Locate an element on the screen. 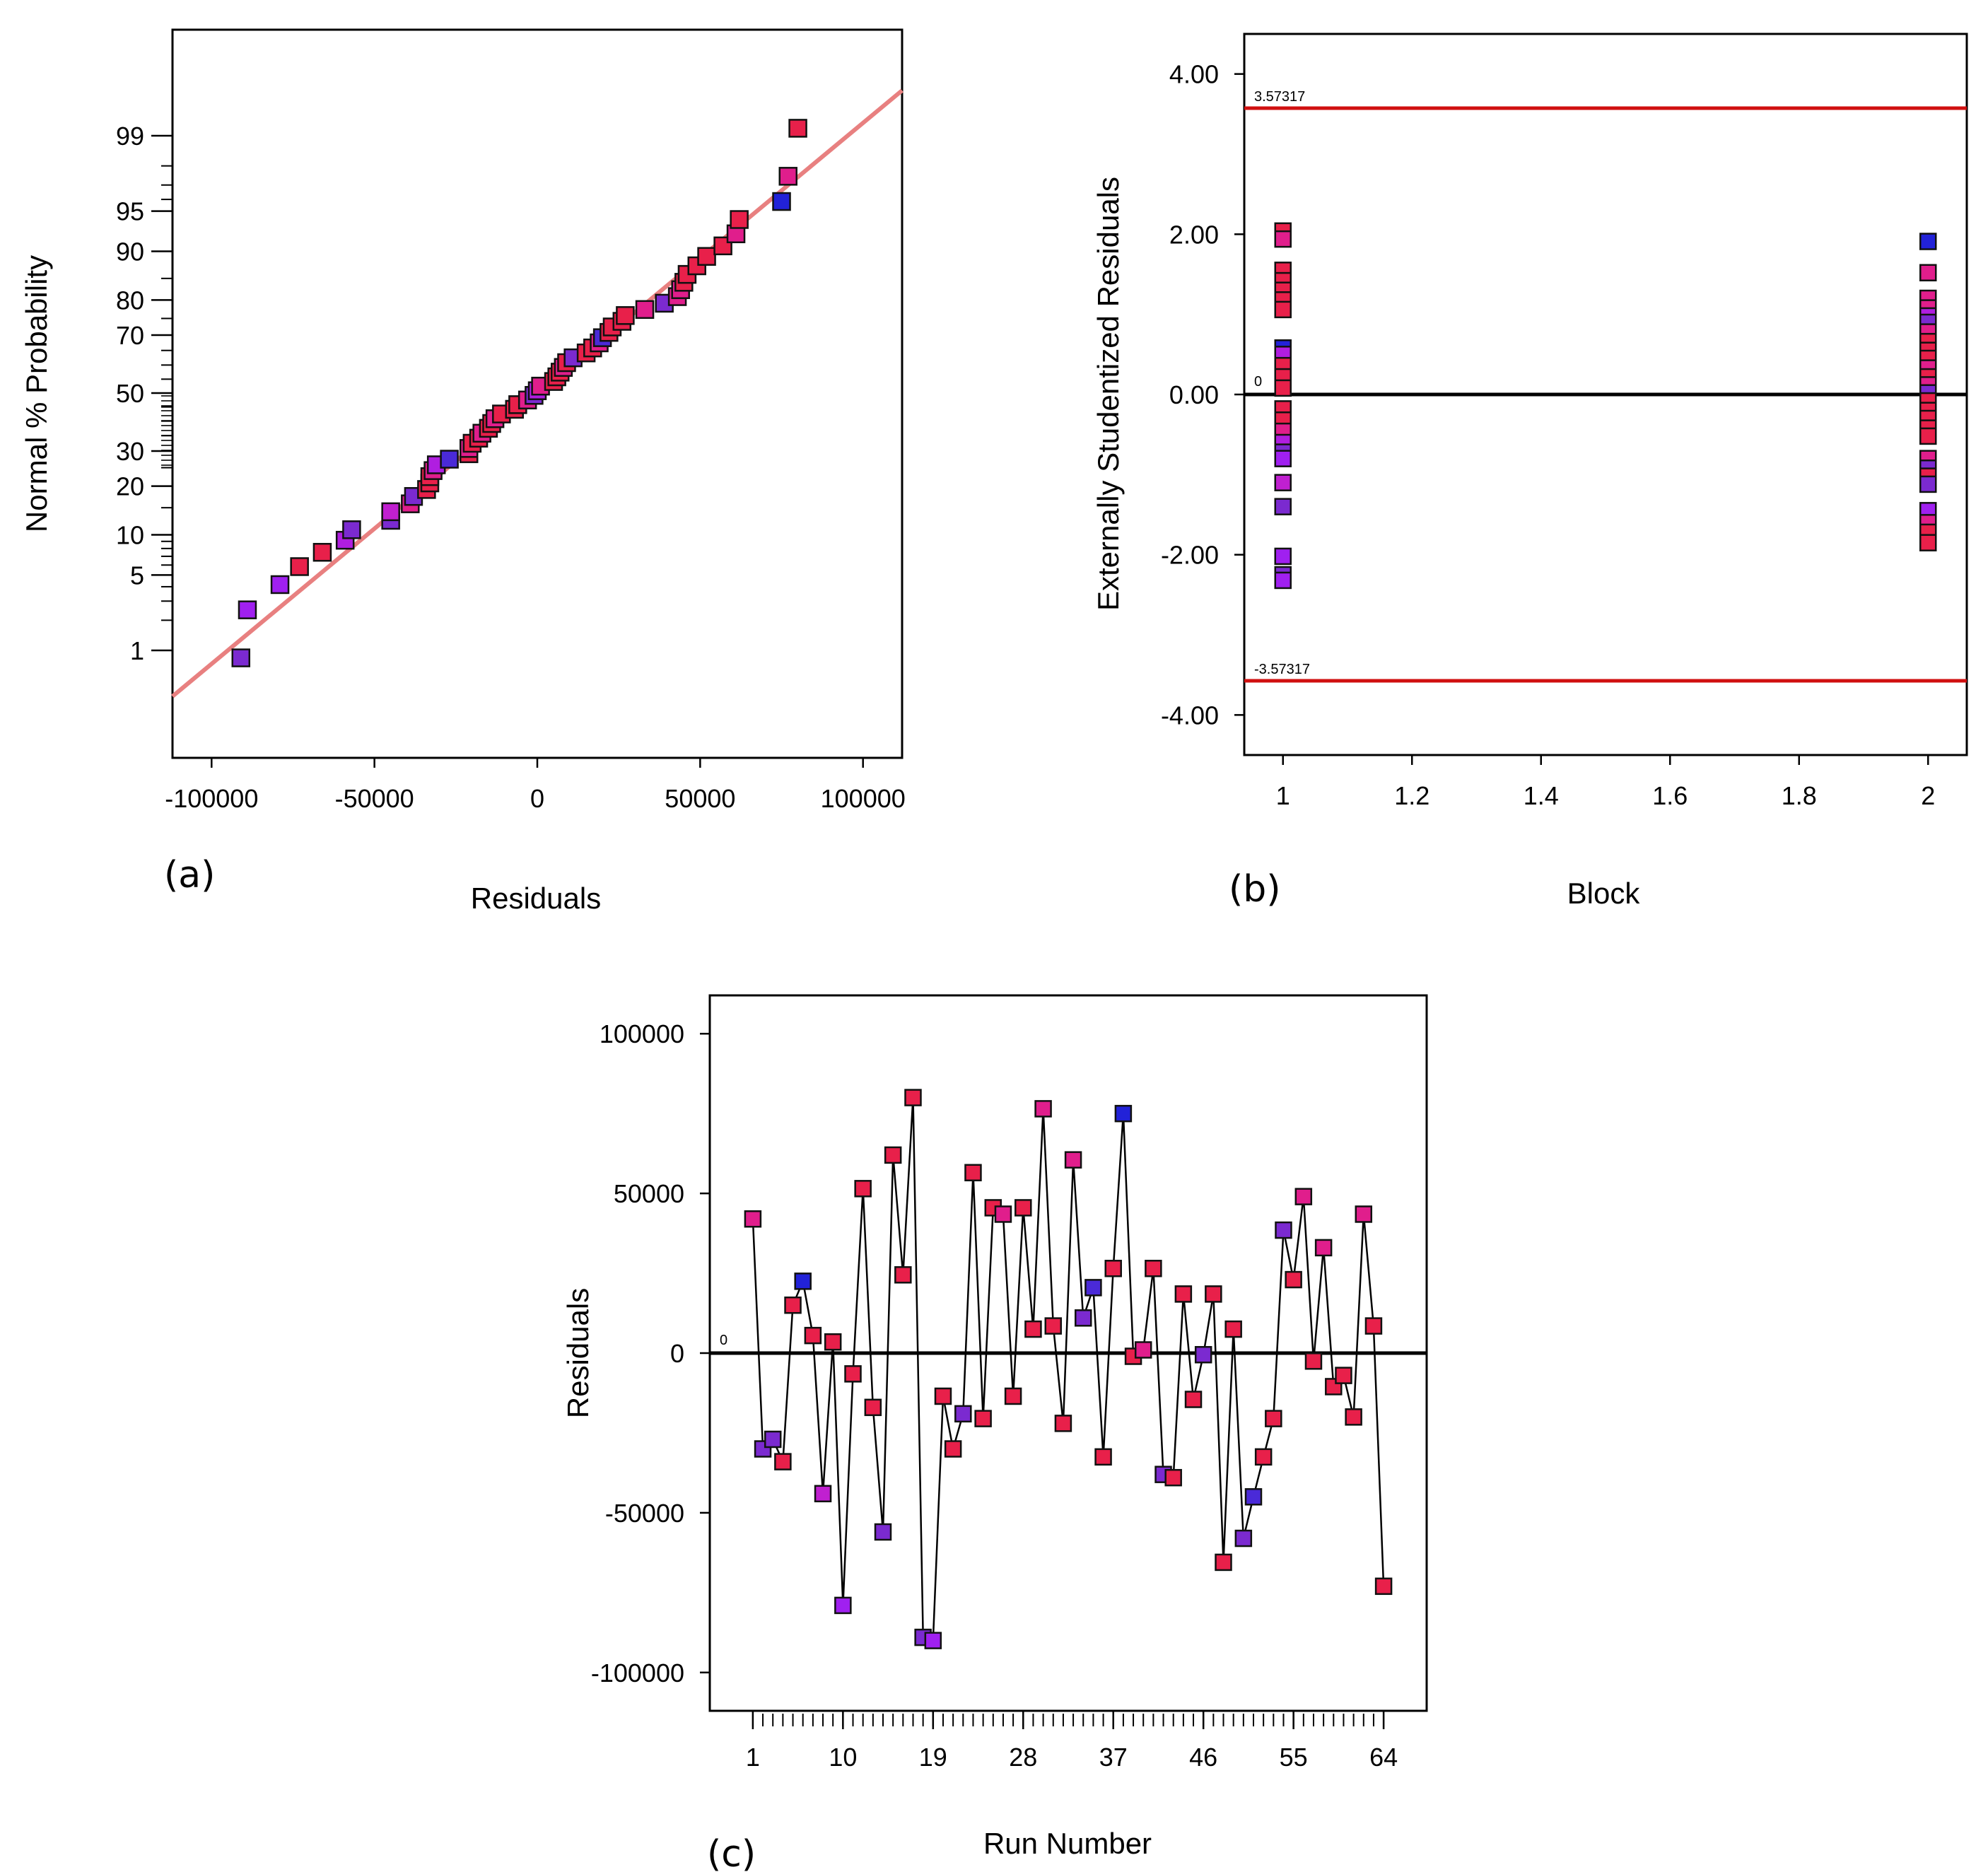 The image size is (1988, 1872). chart-b-panel-label: (b) is located at coordinates (1255, 890).